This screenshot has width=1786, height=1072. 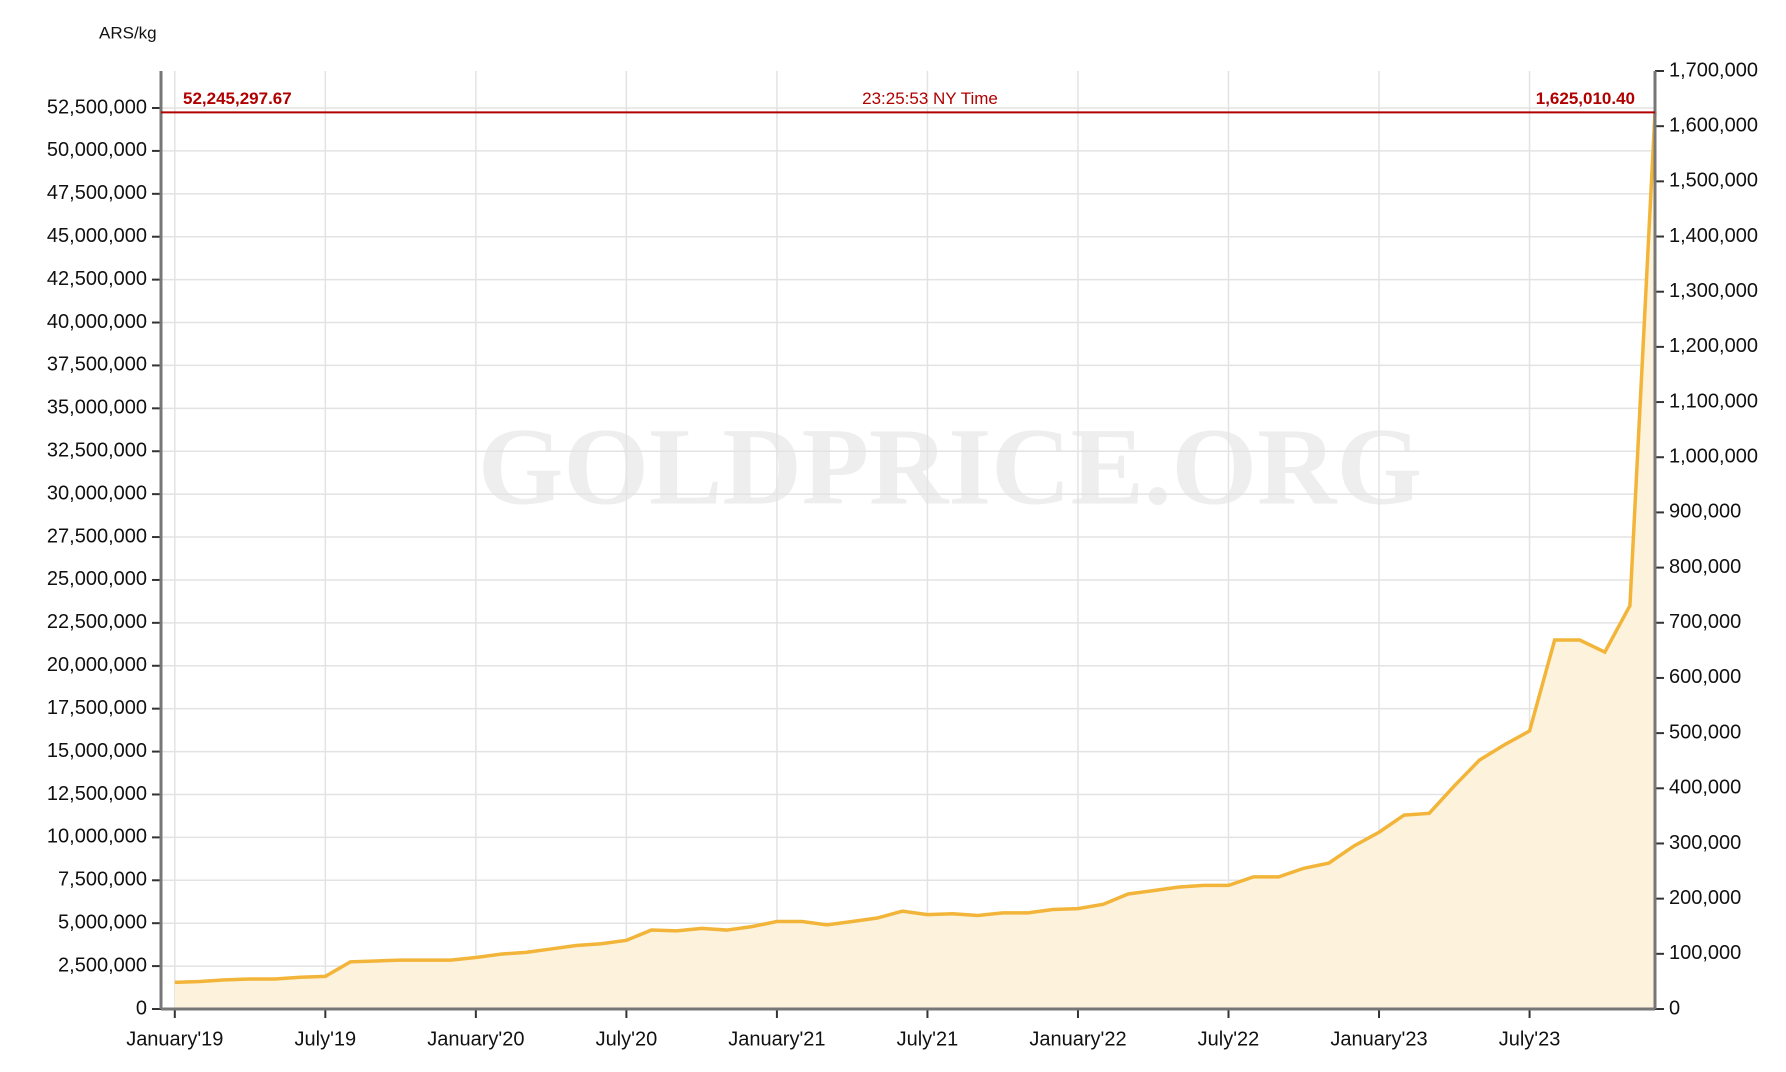 I want to click on y2-tick-label: 500,000, so click(x=1705, y=732).